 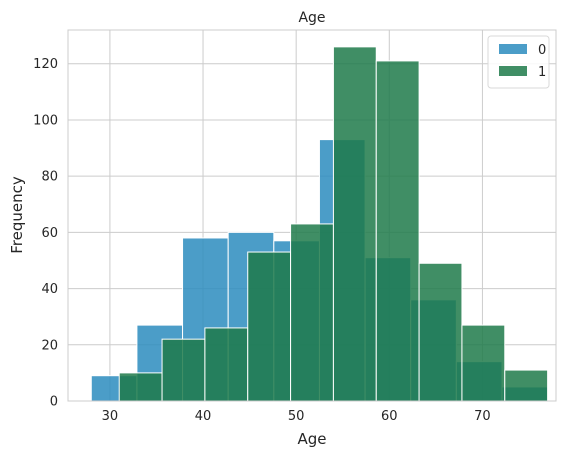 What do you see at coordinates (45, 120) in the screenshot?
I see `y-tick-label: 100` at bounding box center [45, 120].